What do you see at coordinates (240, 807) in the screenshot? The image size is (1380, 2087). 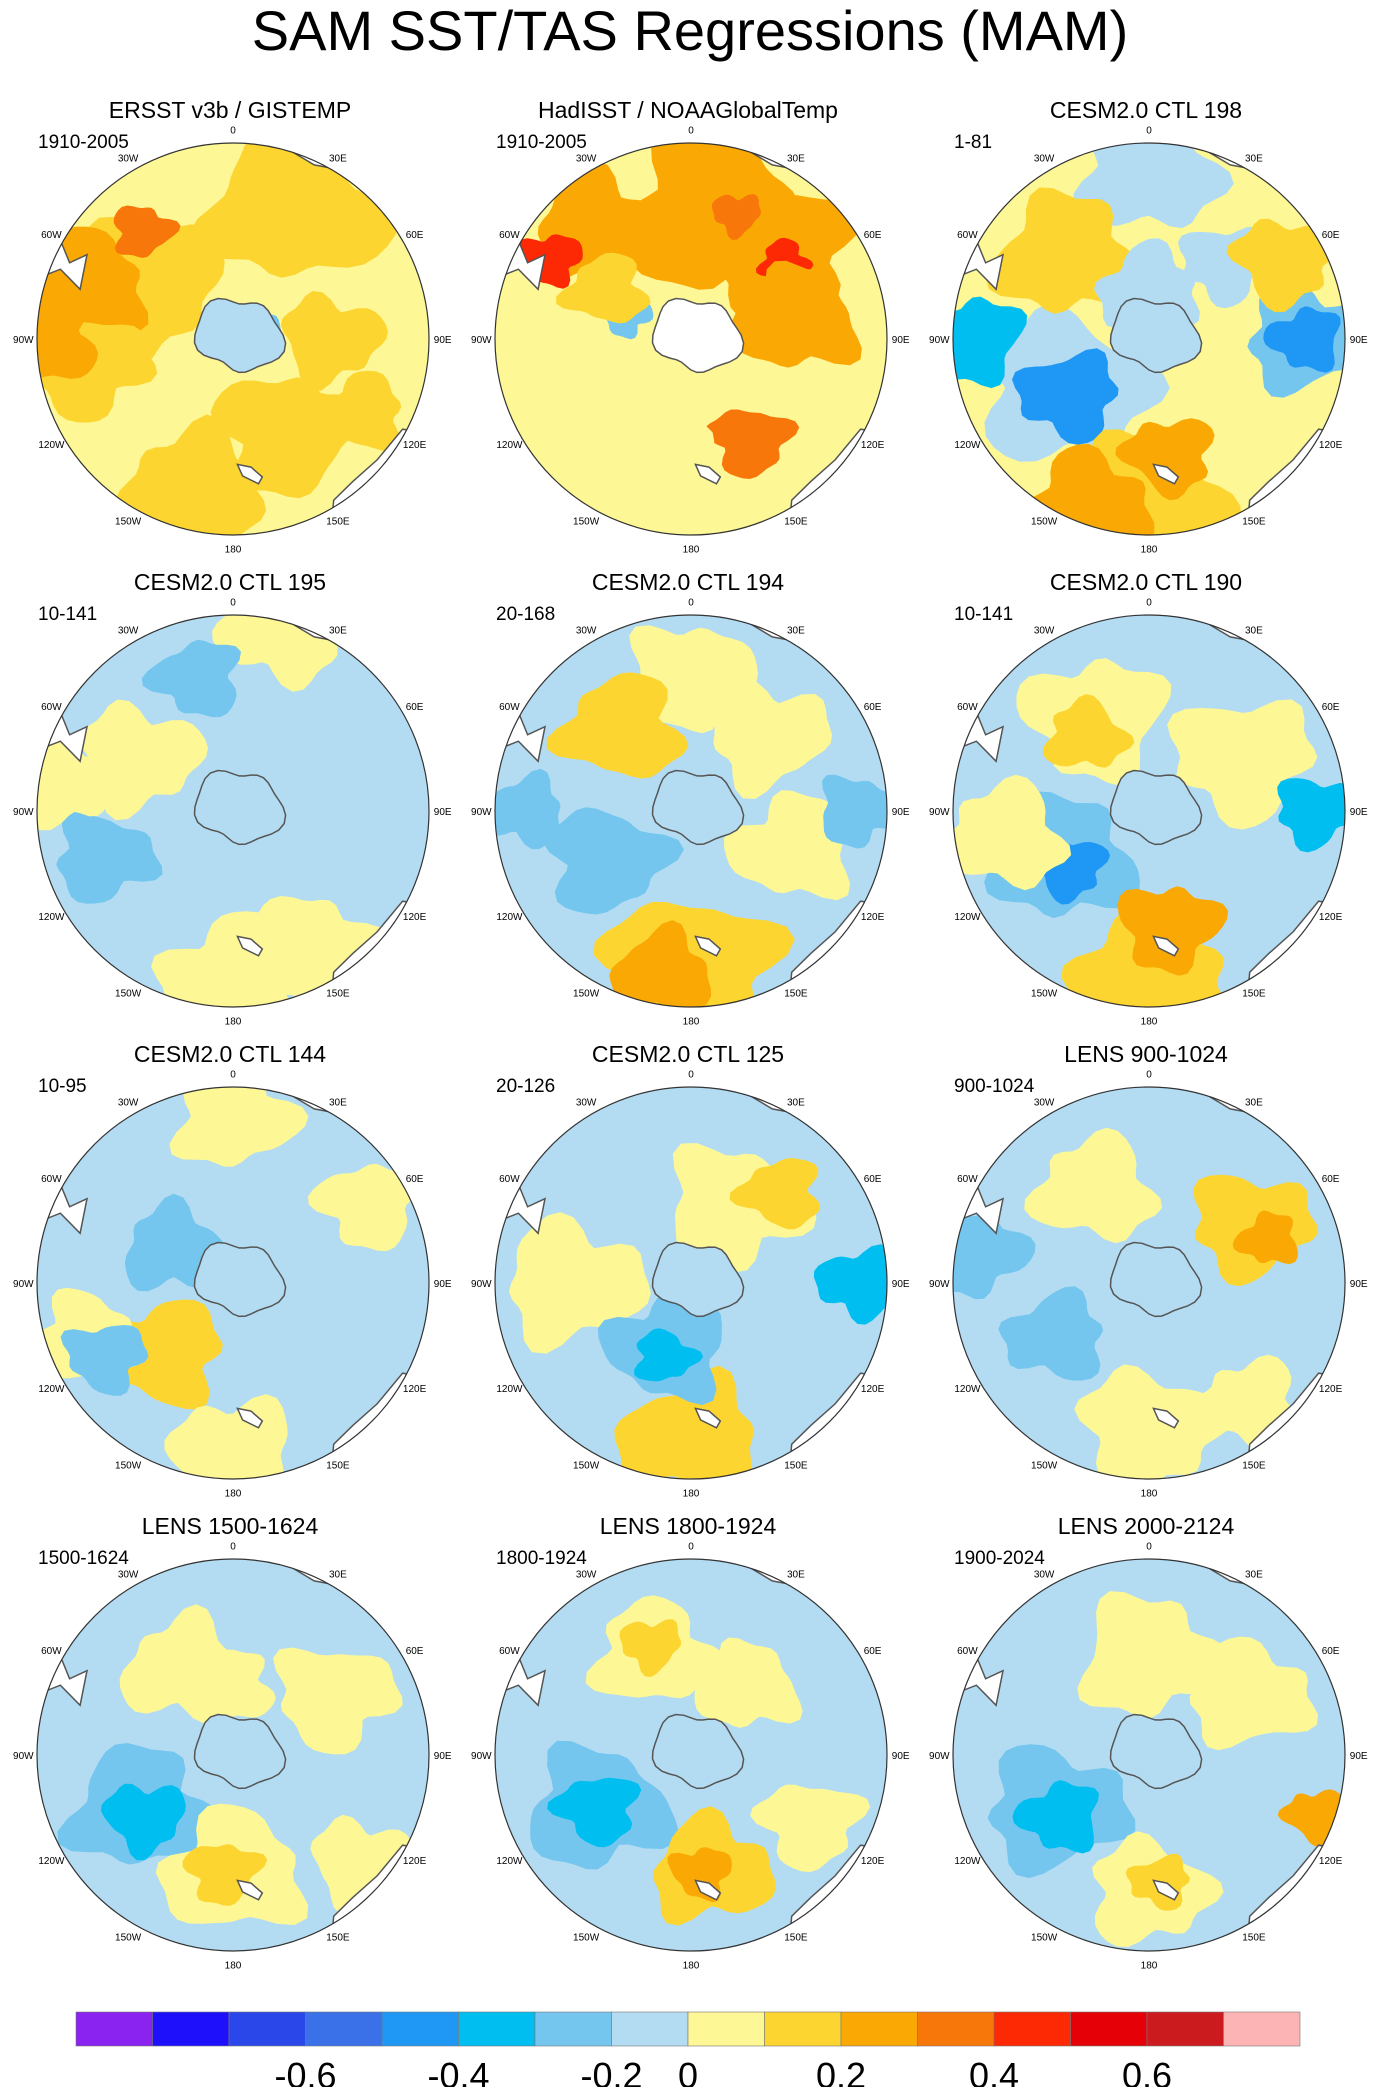 I see `antarctica` at bounding box center [240, 807].